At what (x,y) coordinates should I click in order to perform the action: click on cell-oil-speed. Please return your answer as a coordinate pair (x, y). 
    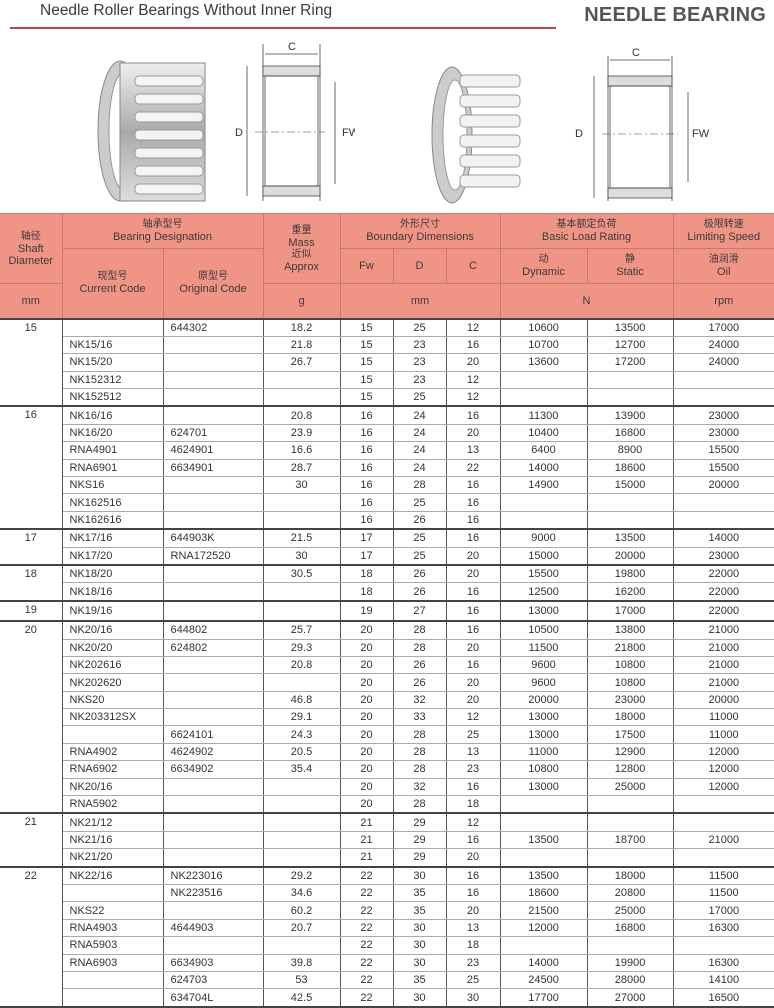
    Looking at the image, I should click on (723, 502).